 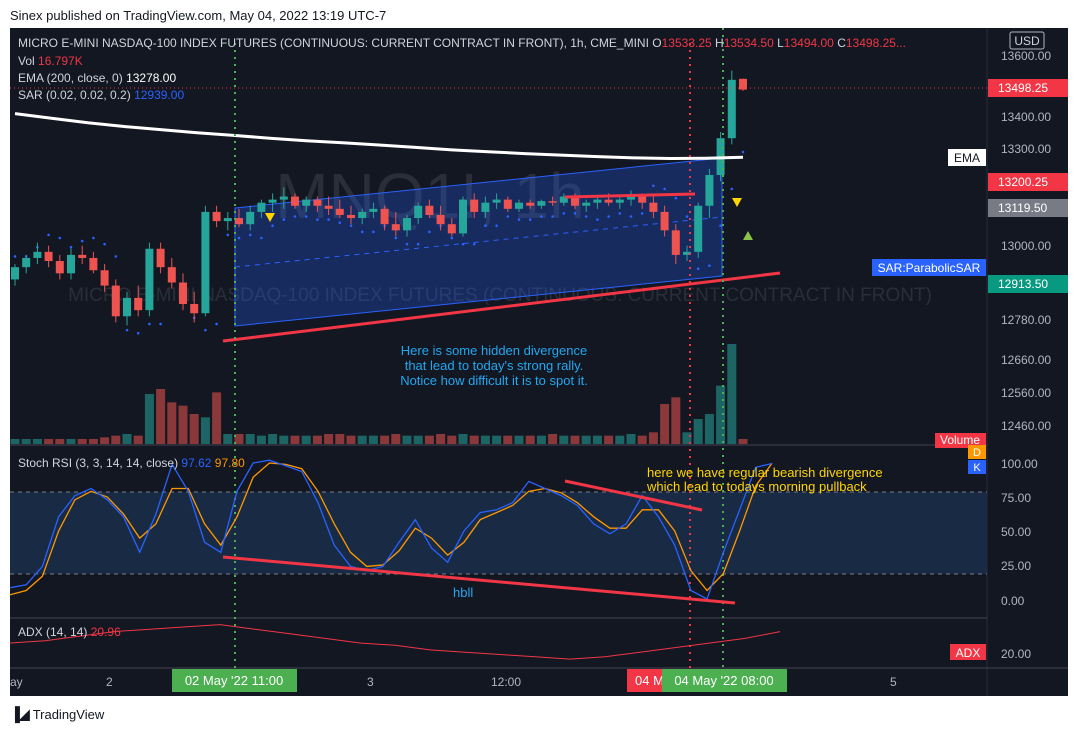 I want to click on adx-legend: ADX (14, 14) 20.96, so click(x=69, y=632).